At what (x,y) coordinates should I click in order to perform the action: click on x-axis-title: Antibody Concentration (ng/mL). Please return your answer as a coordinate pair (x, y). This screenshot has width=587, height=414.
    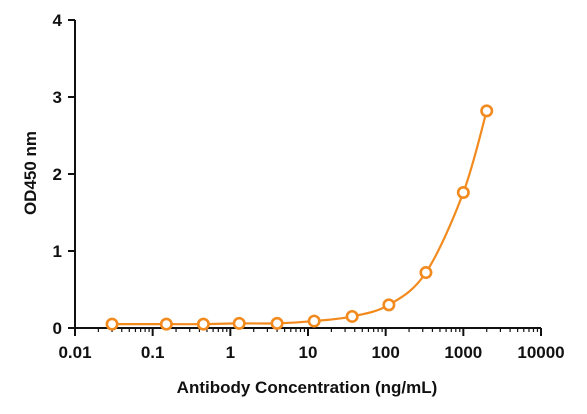
    Looking at the image, I should click on (307, 387).